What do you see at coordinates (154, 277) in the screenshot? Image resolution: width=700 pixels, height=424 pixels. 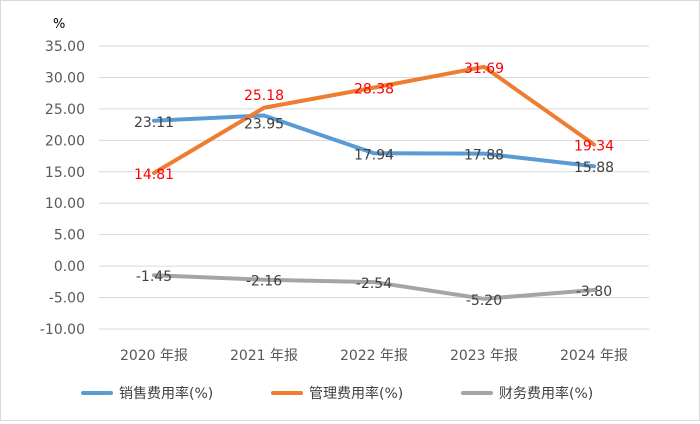 I see `data-label: -1.45` at bounding box center [154, 277].